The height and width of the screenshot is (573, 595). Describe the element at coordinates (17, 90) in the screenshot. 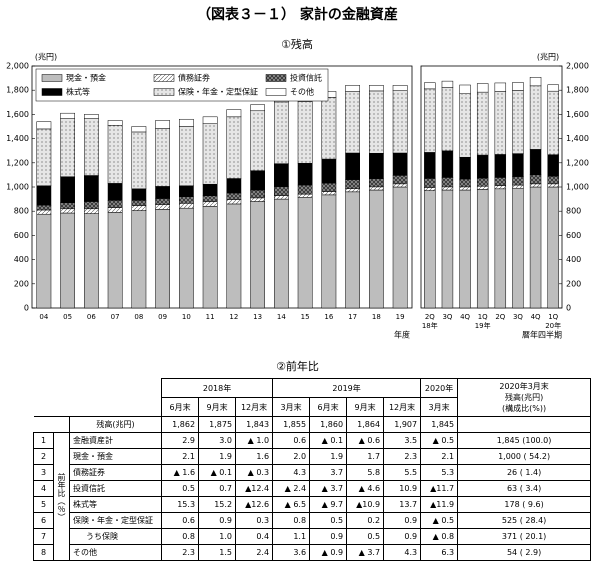

I see `y-tick-label: 1,800` at that location.